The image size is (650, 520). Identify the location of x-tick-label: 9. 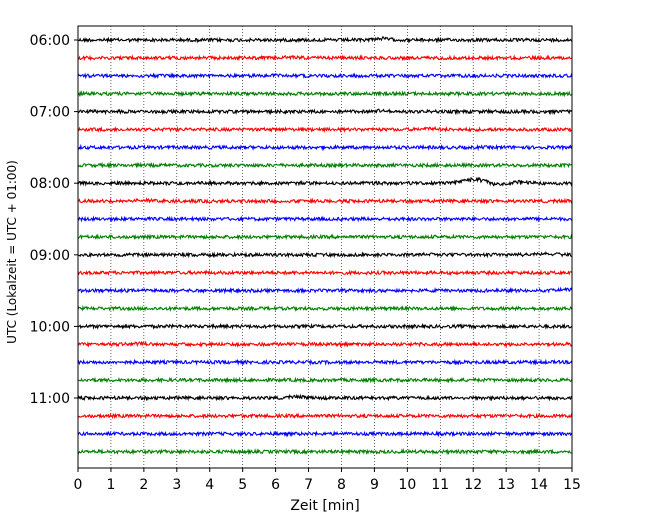
(374, 485).